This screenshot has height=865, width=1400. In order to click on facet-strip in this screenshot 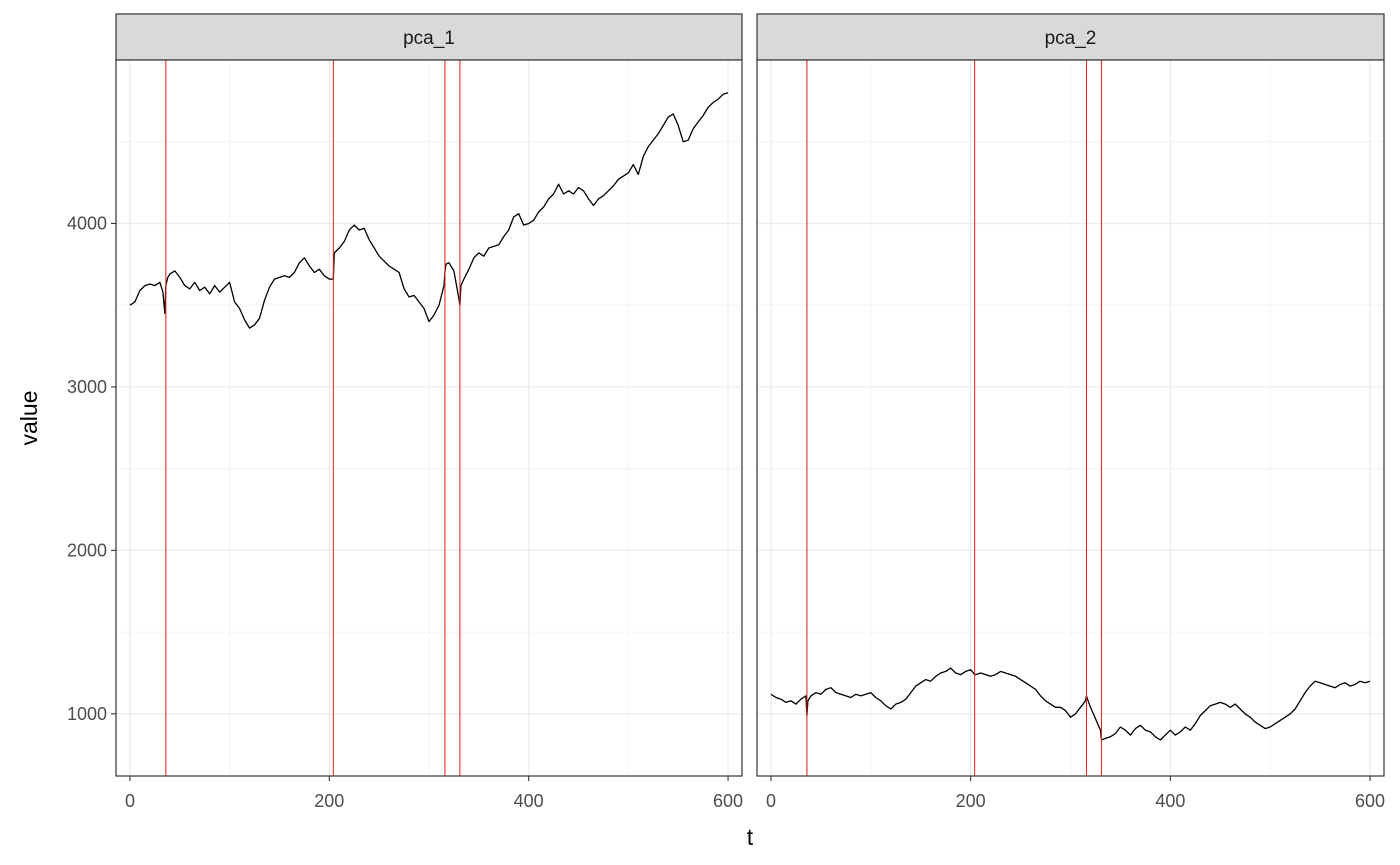, I will do `click(429, 37)`.